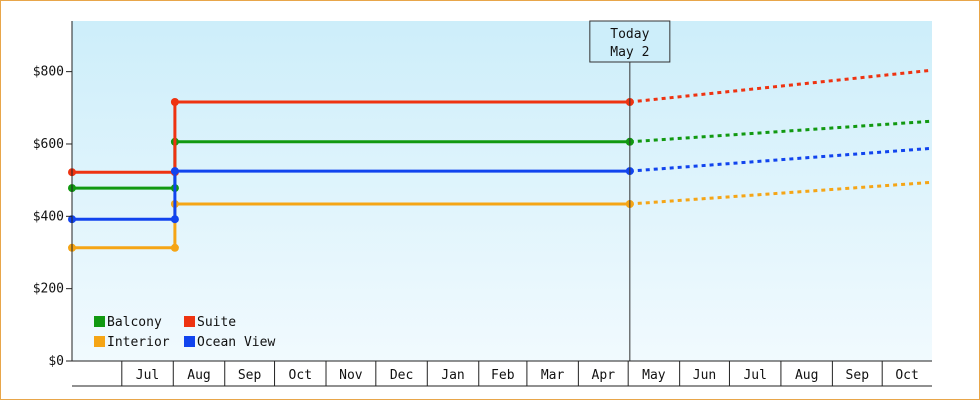  What do you see at coordinates (216, 322) in the screenshot?
I see `legend-label-suite: Suite` at bounding box center [216, 322].